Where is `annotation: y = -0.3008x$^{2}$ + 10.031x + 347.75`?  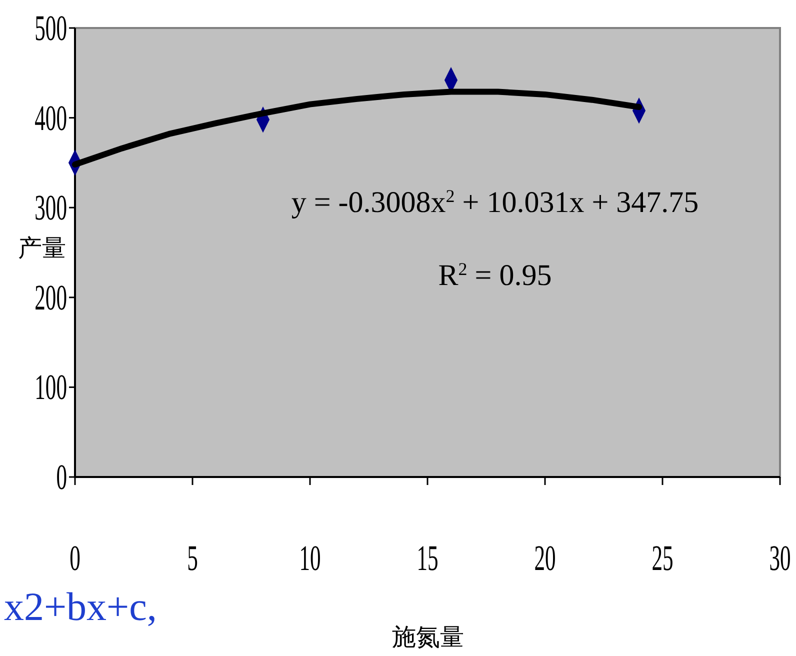
annotation: y = -0.3008x$^{2}$ + 10.031x + 347.75 is located at coordinates (495, 202).